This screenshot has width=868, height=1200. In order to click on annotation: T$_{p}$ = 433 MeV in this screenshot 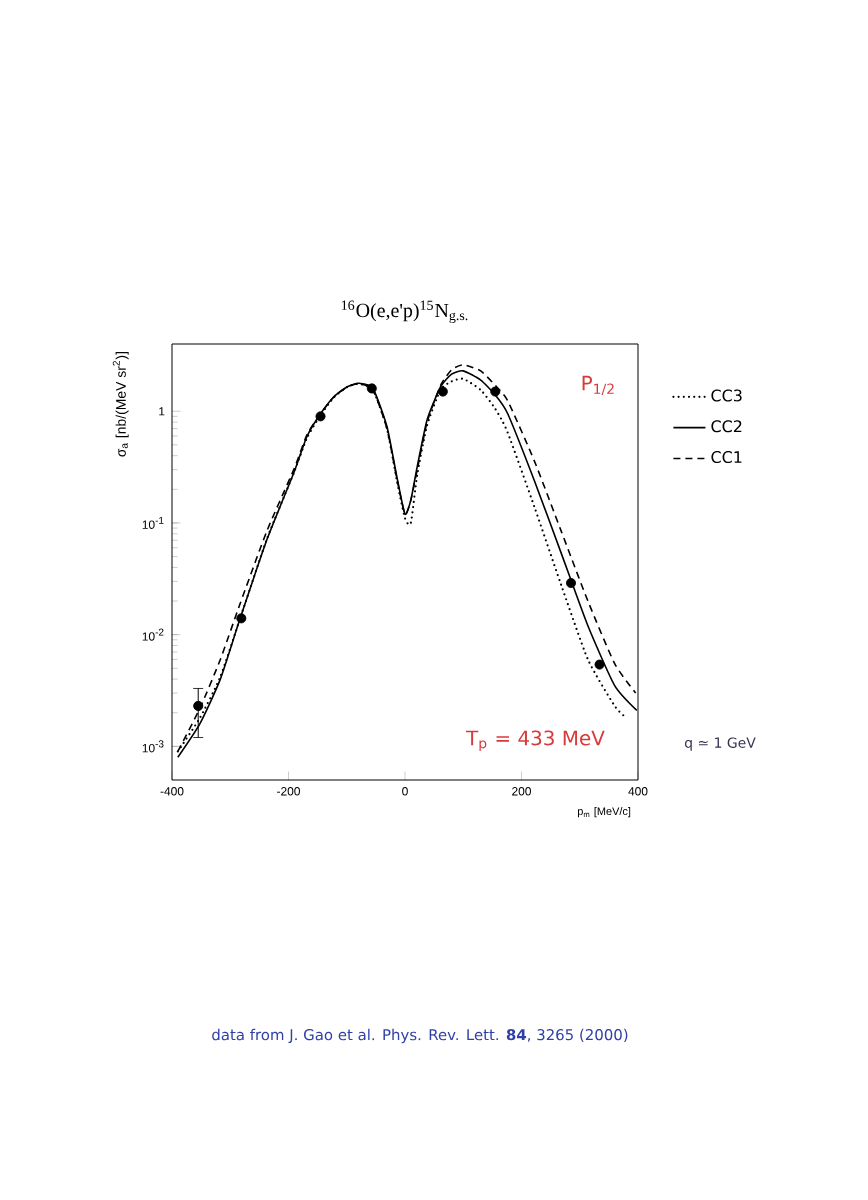, I will do `click(535, 741)`.